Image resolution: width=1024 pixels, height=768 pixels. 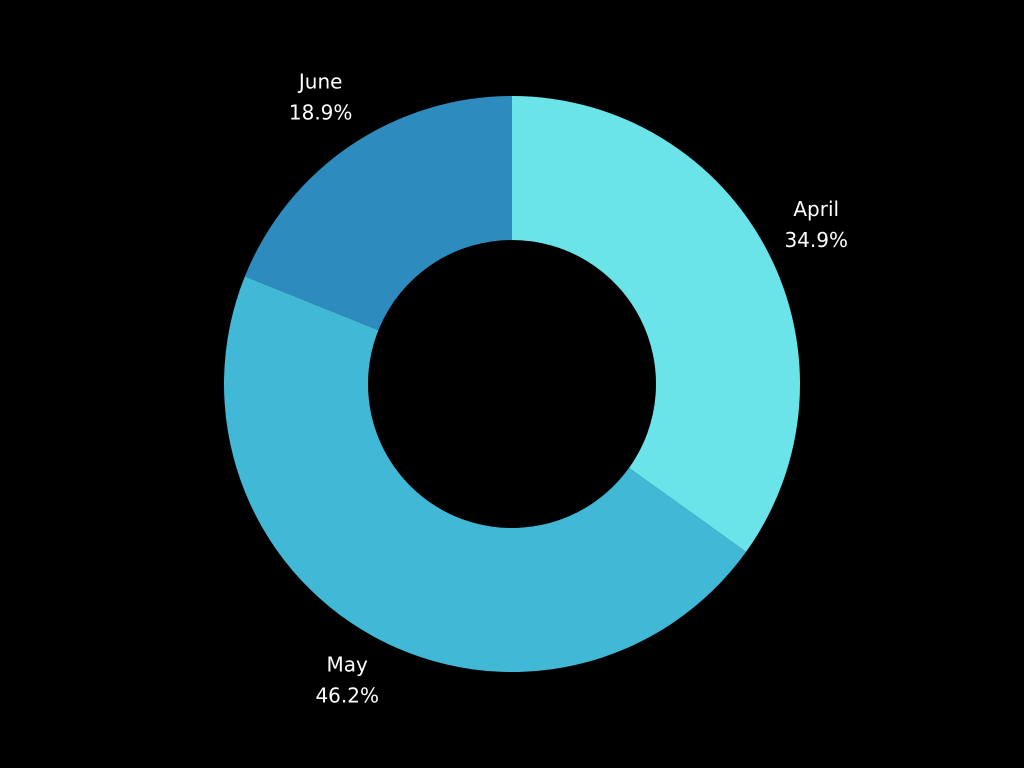 I want to click on slice-june, so click(x=378, y=213).